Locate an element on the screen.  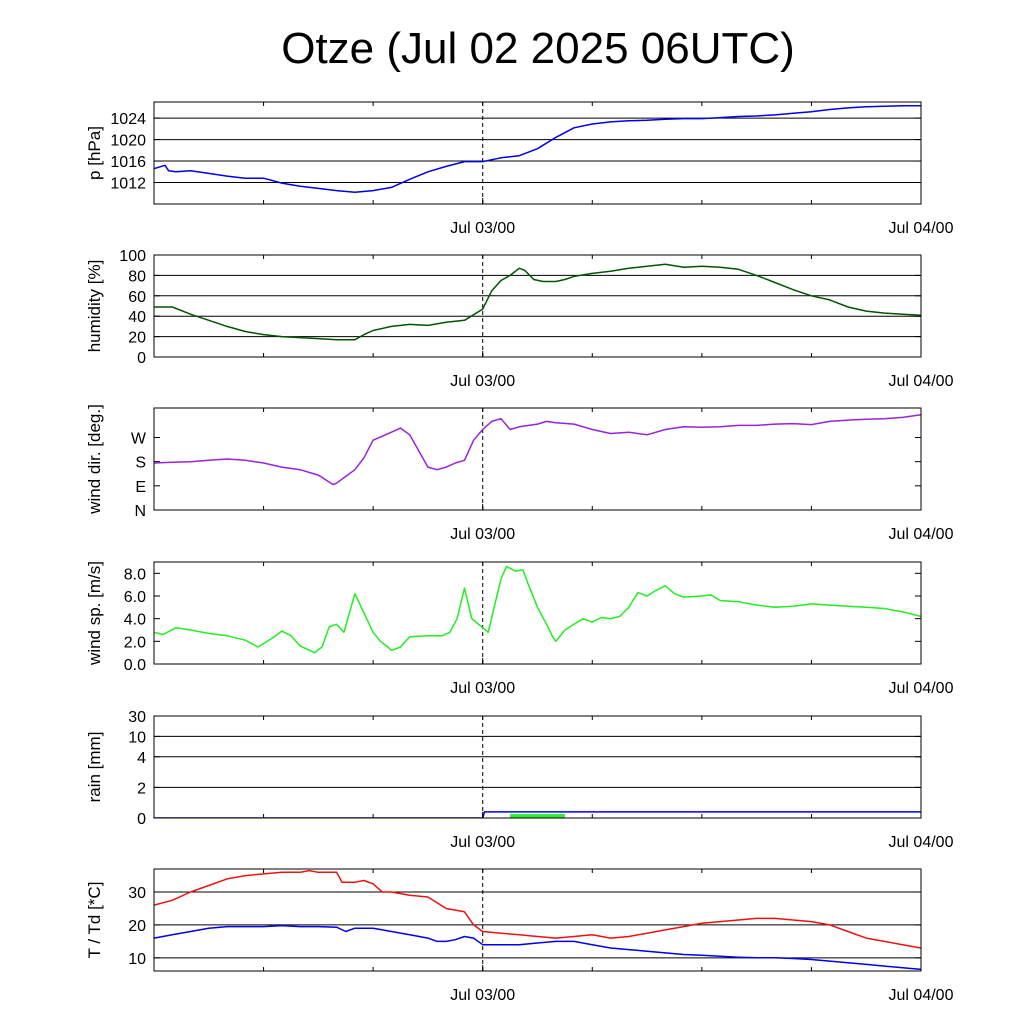
ytick-label-temperature-0: 10 is located at coordinates (137, 959).